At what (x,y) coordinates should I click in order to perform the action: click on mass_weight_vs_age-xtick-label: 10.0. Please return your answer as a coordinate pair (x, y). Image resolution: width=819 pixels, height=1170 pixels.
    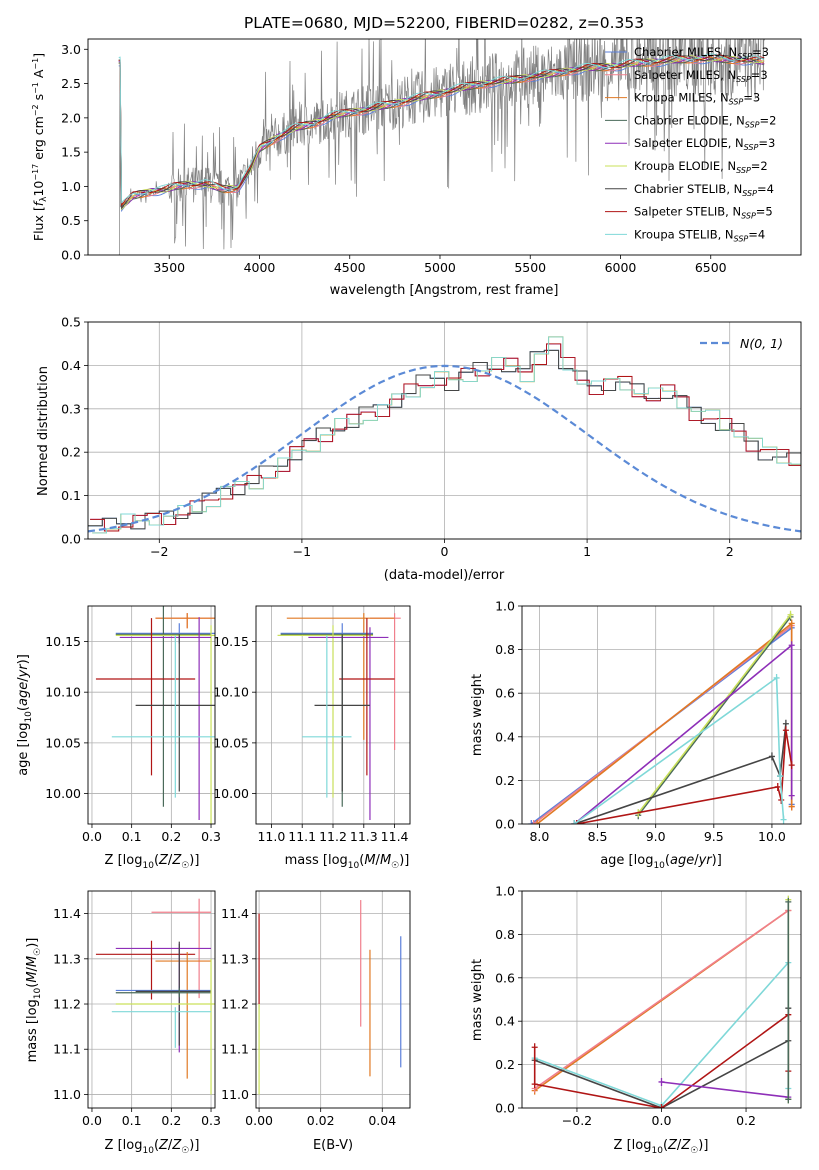
    Looking at the image, I should click on (772, 836).